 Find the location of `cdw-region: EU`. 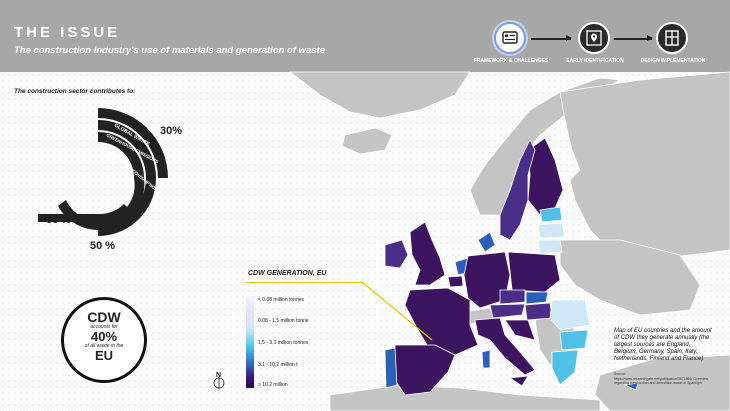

cdw-region: EU is located at coordinates (104, 355).